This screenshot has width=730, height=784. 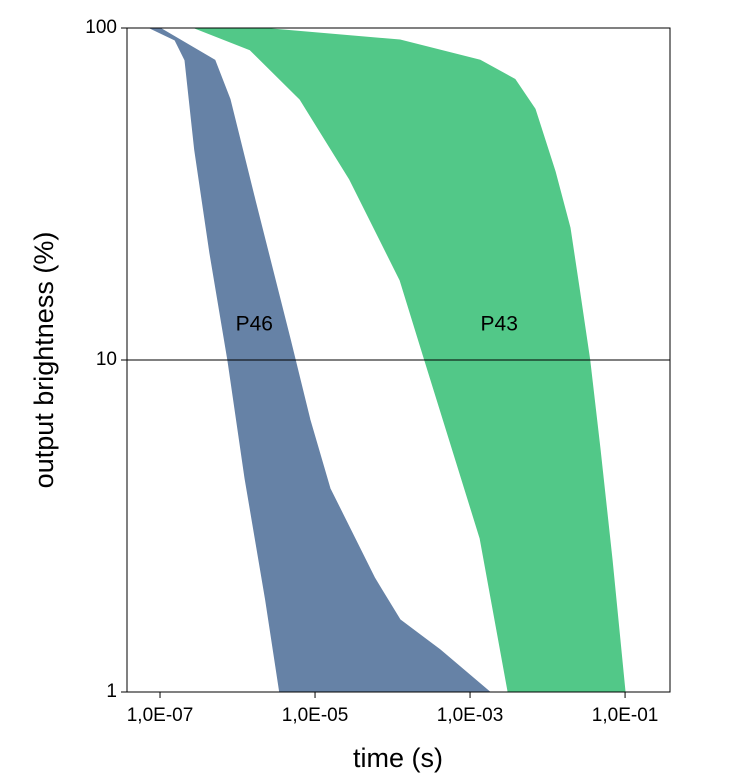 I want to click on band-label: P43, so click(x=499, y=324).